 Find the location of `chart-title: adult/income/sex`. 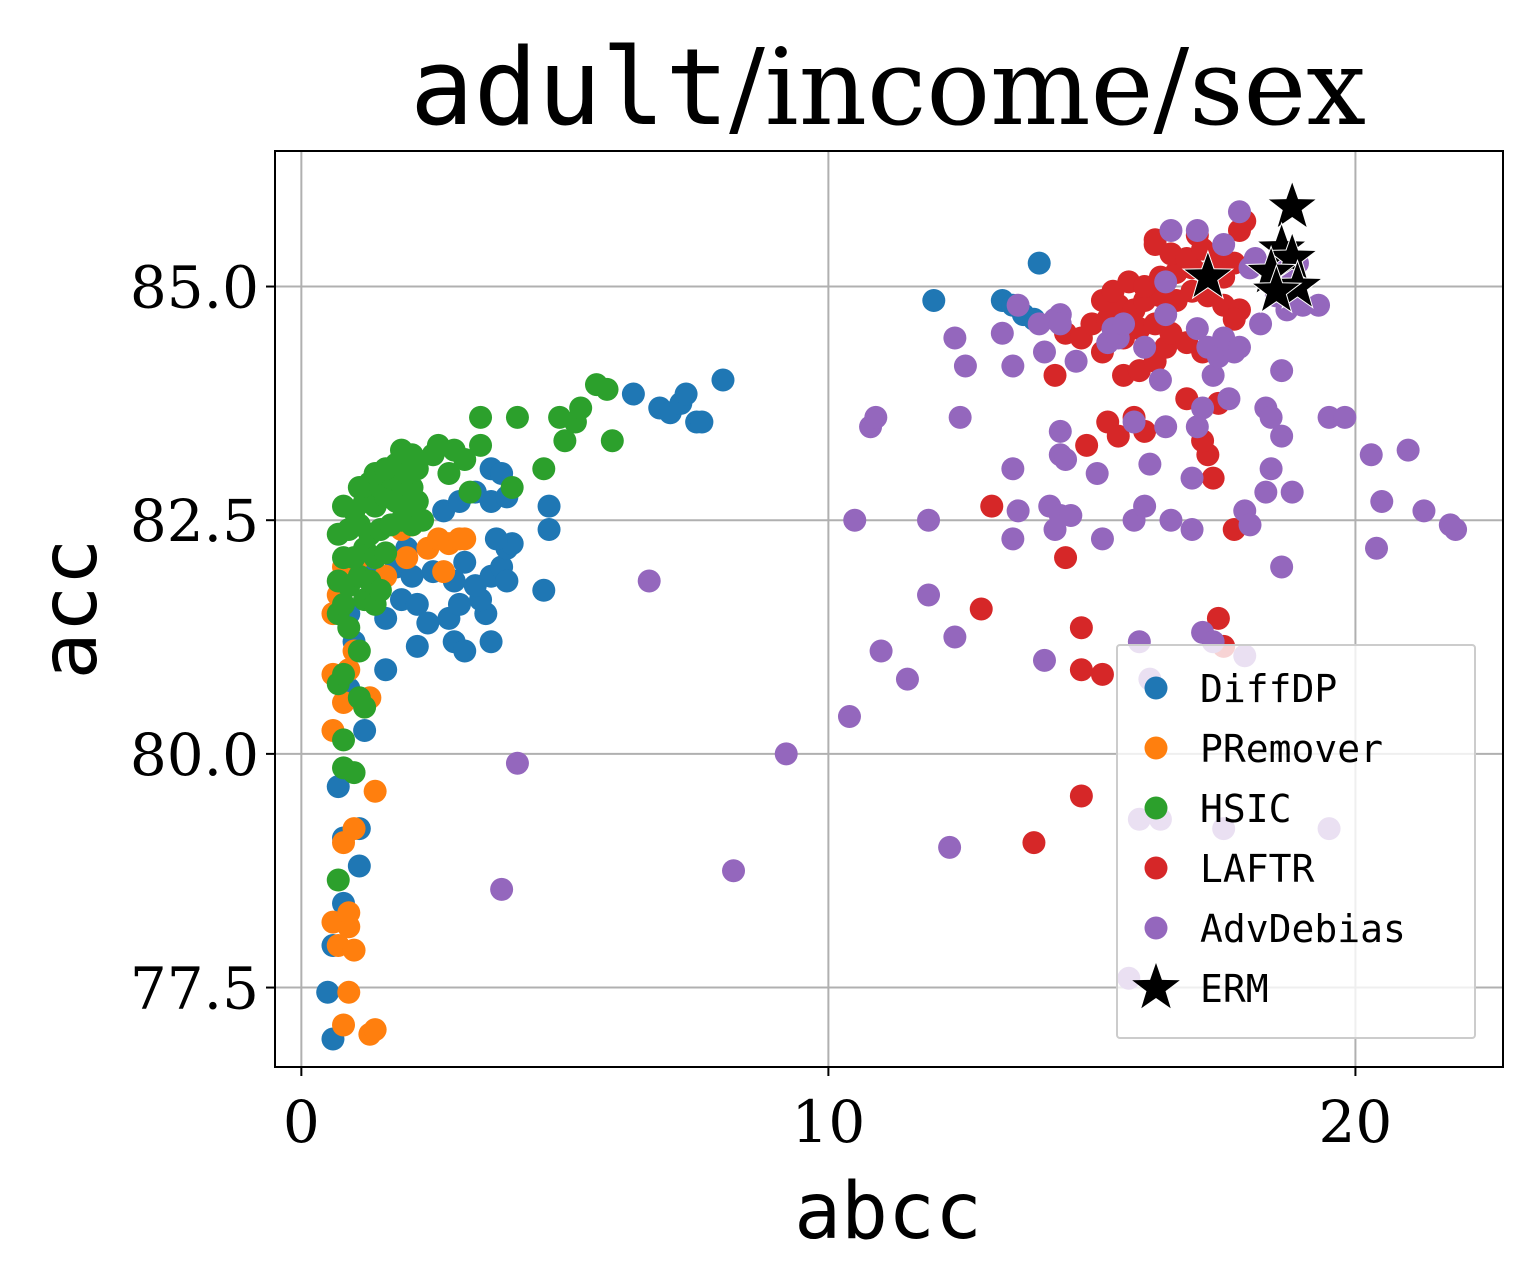

chart-title: adult/income/sex is located at coordinates (888, 87).